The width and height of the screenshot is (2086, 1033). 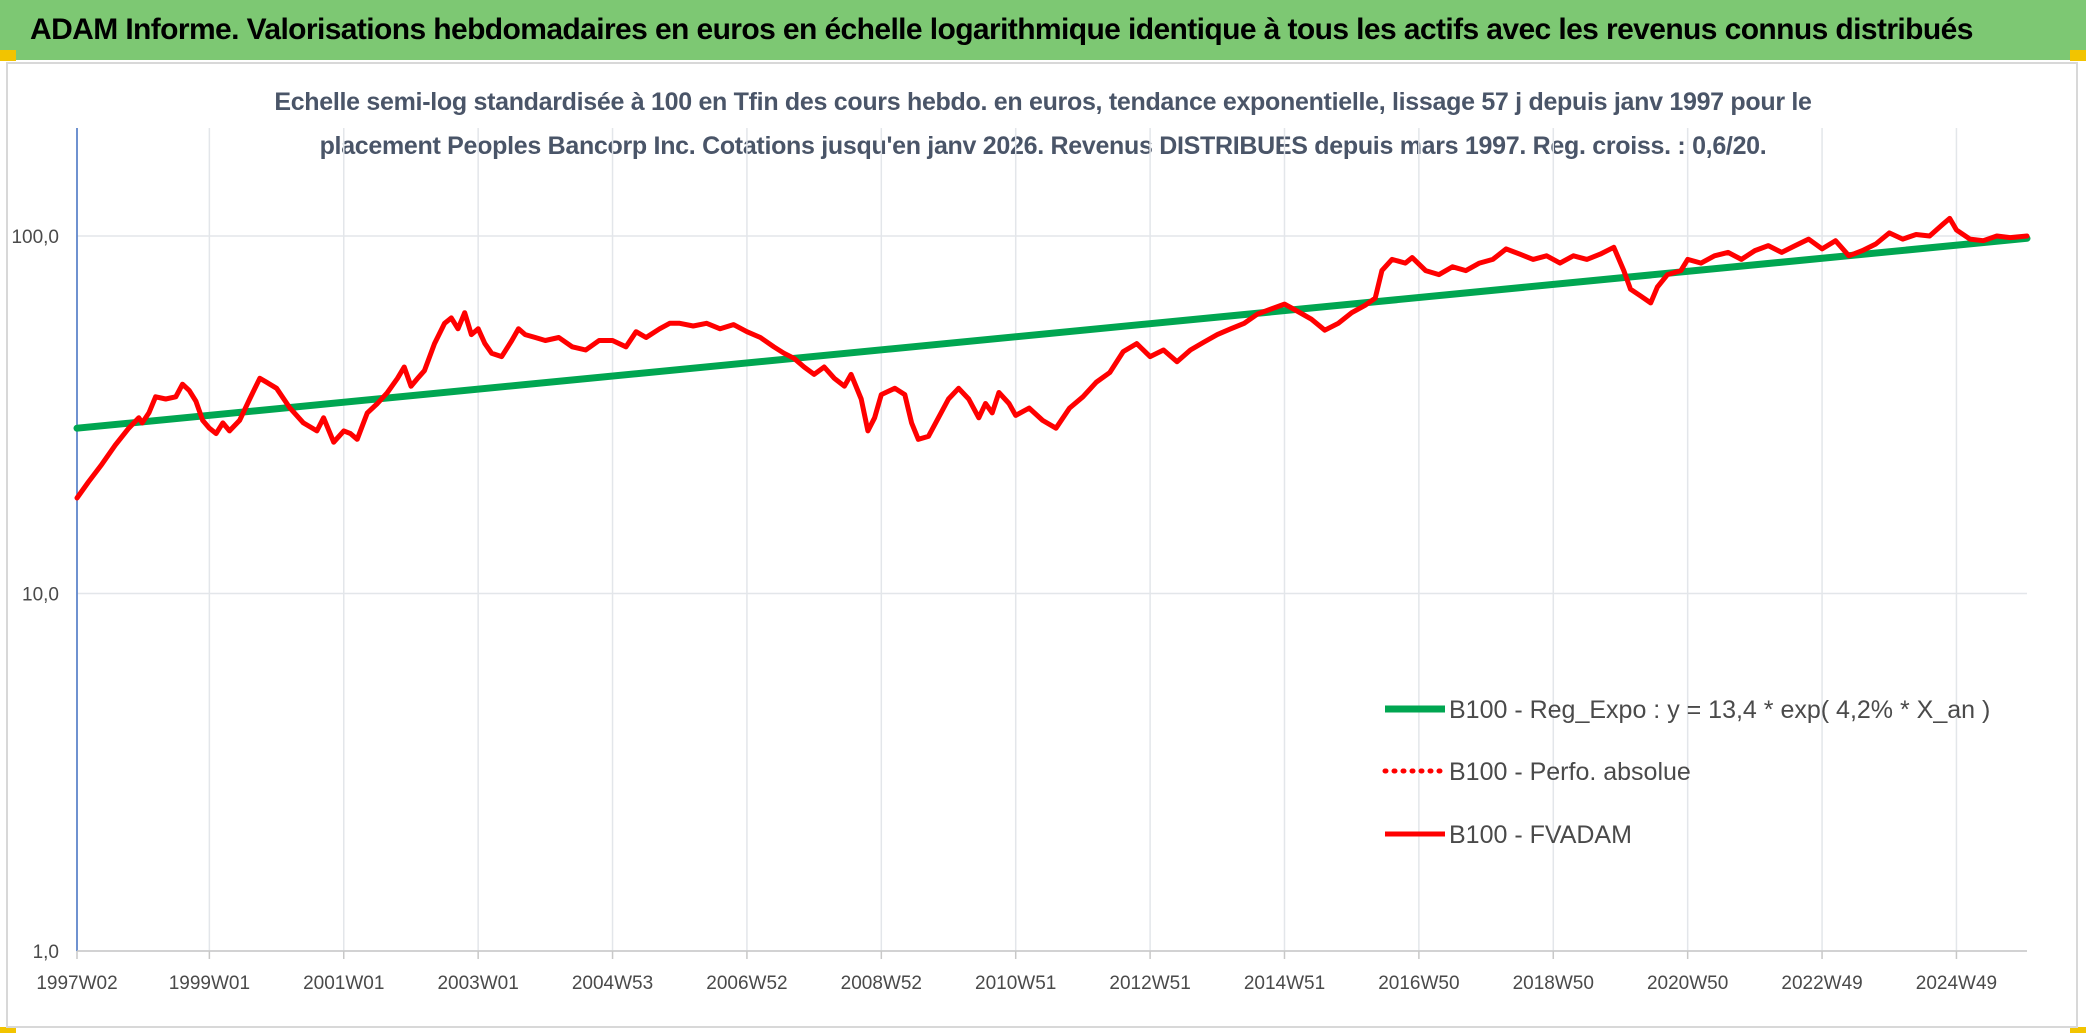 I want to click on y-tick-label: 100,0, so click(x=35, y=237).